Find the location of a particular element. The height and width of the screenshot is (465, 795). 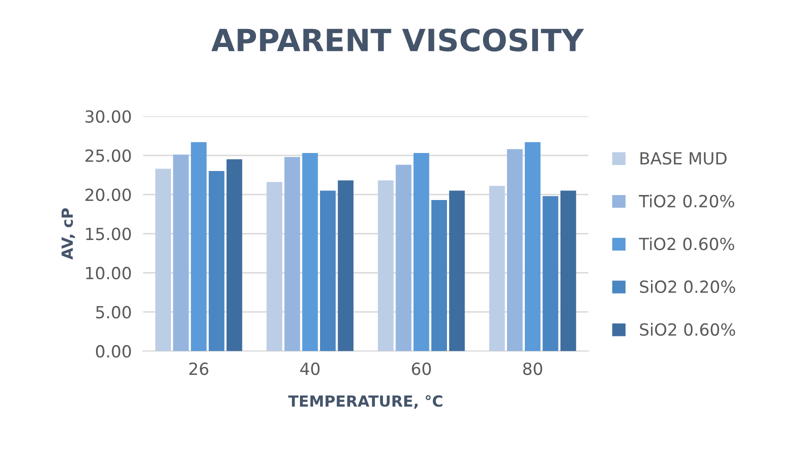

chart-title: APPARENT VISCOSITY is located at coordinates (397, 40).